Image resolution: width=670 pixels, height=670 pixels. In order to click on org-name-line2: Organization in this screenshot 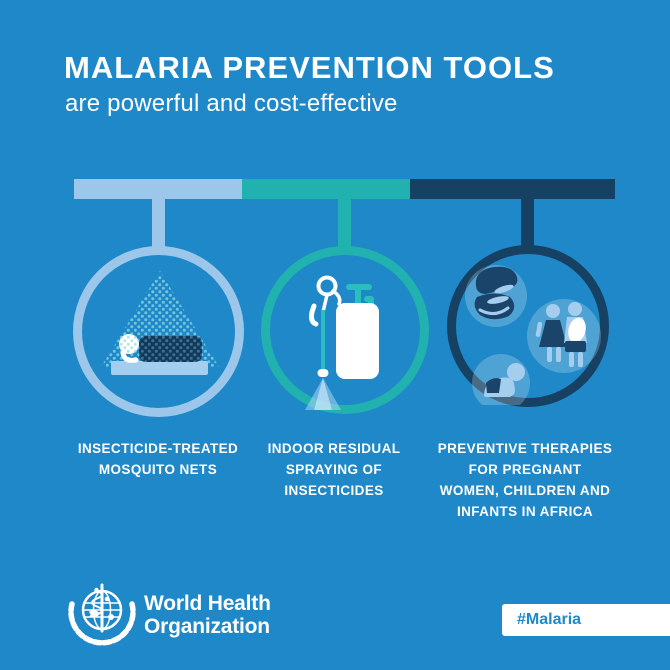, I will do `click(207, 626)`.